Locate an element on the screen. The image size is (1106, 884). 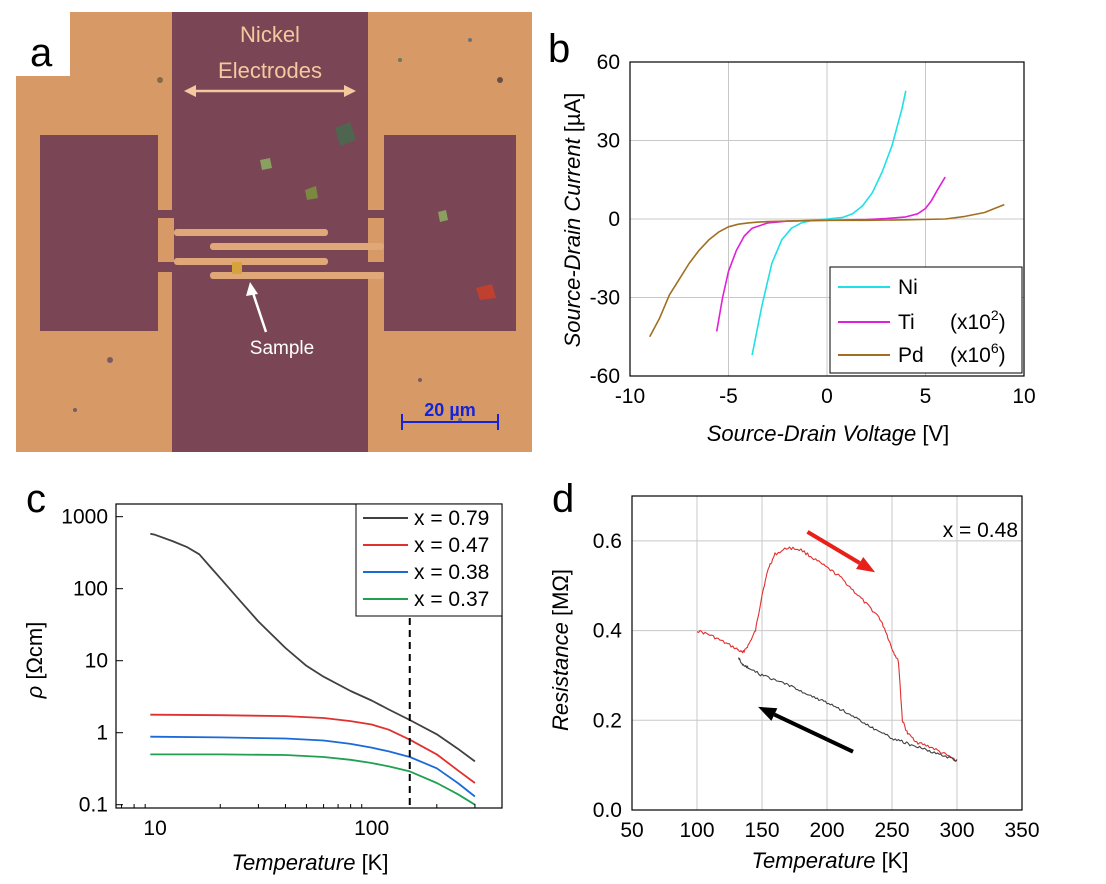
electrodes-arrow-right is located at coordinates (350, 91).